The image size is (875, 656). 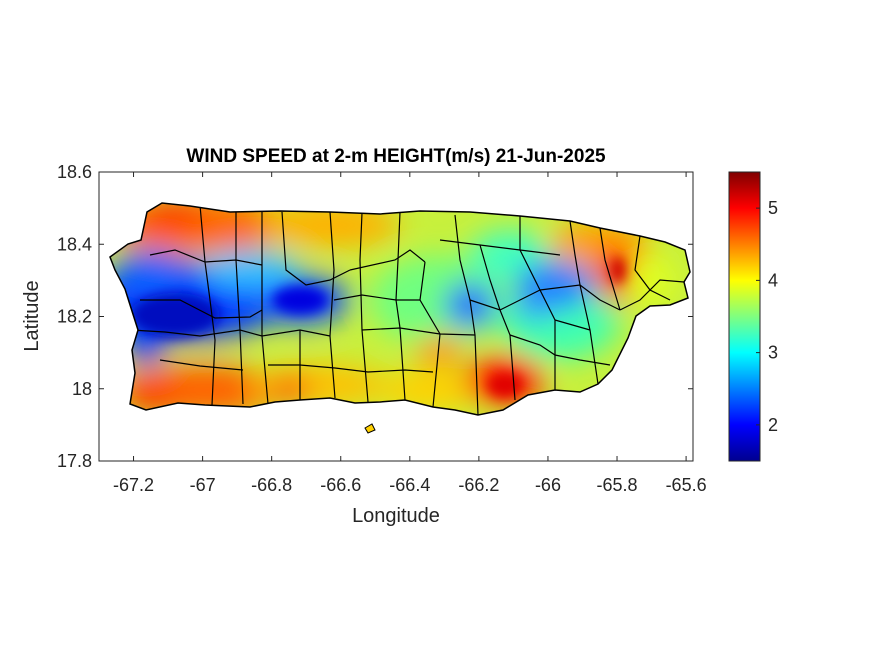 What do you see at coordinates (203, 485) in the screenshot?
I see `x-tick-label: -67` at bounding box center [203, 485].